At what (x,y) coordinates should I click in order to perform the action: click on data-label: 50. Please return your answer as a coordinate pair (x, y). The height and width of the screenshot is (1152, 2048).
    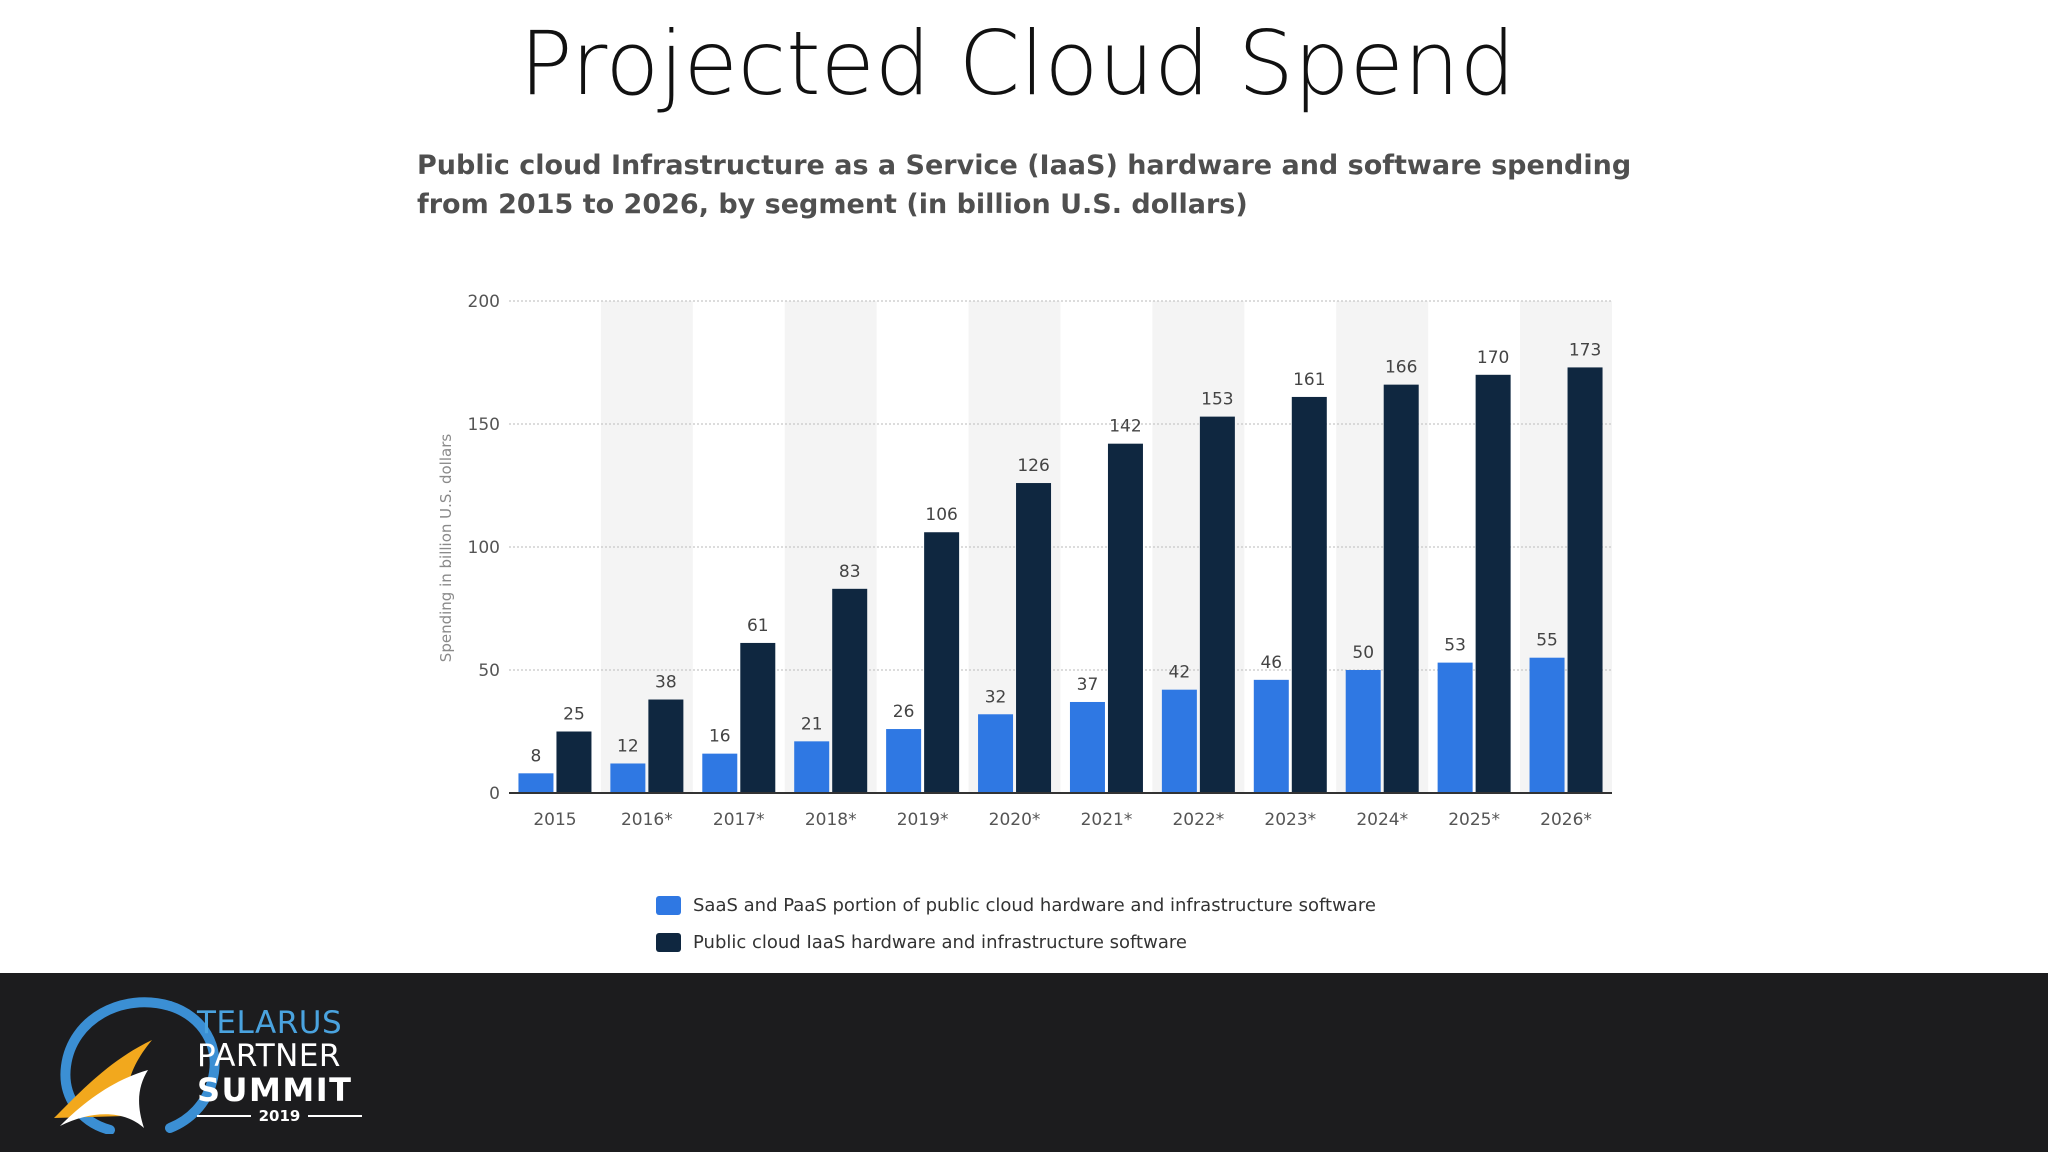
    Looking at the image, I should click on (1363, 653).